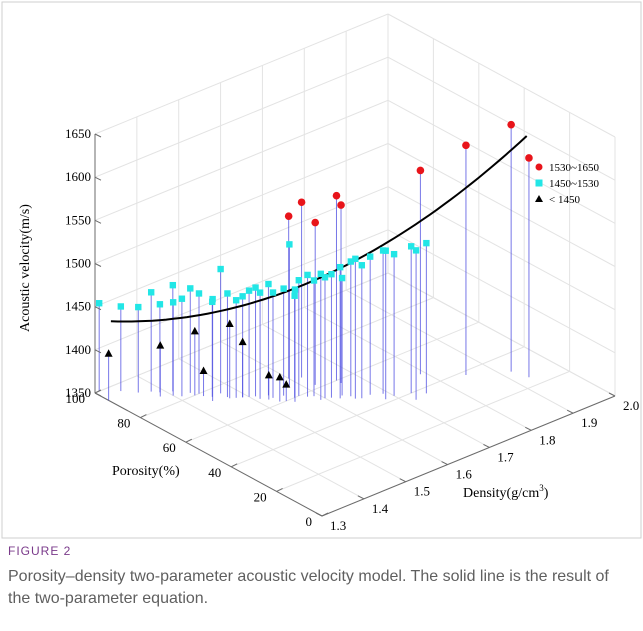  Describe the element at coordinates (422, 491) in the screenshot. I see `x-tick-label: 1.5` at that location.